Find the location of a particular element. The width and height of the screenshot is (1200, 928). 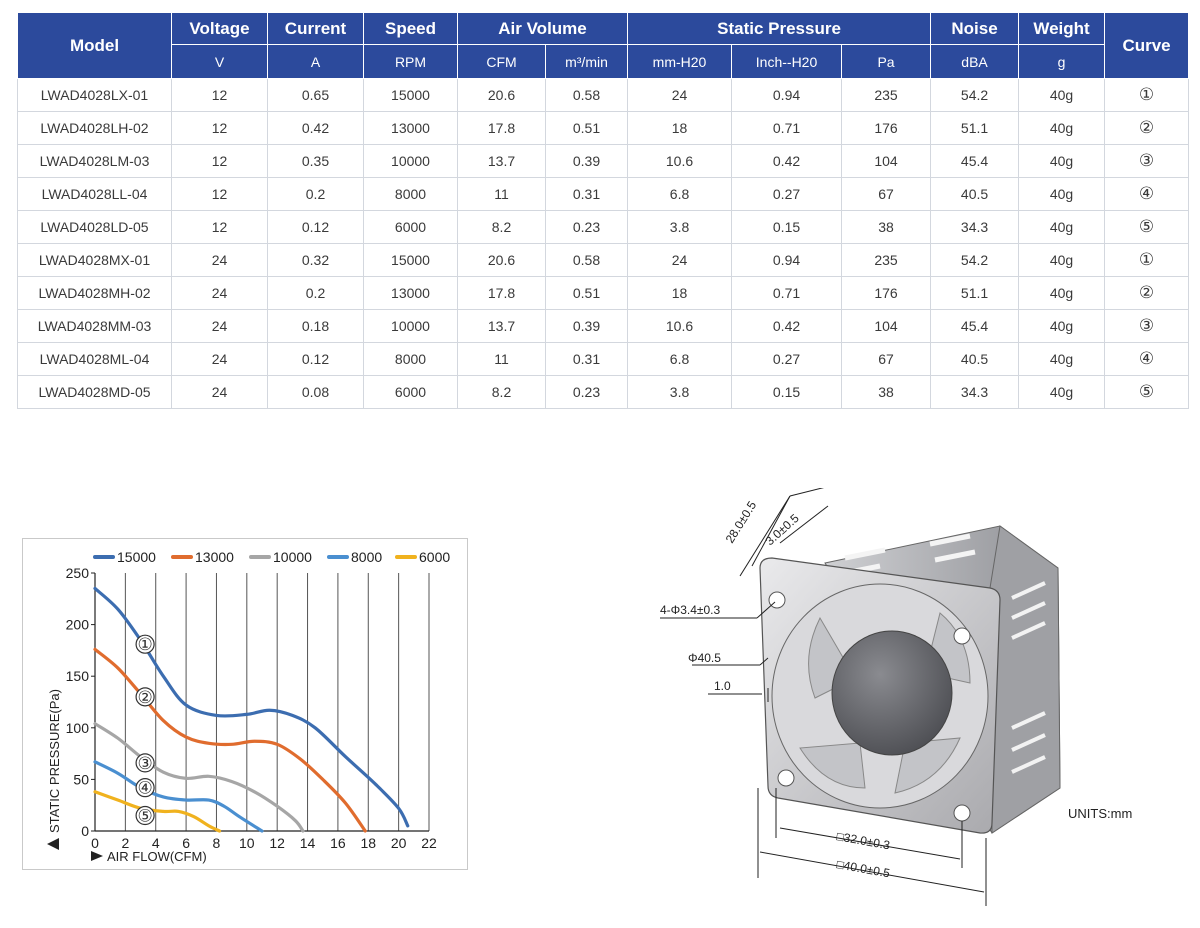

header-voltage: Voltage is located at coordinates (219, 28).